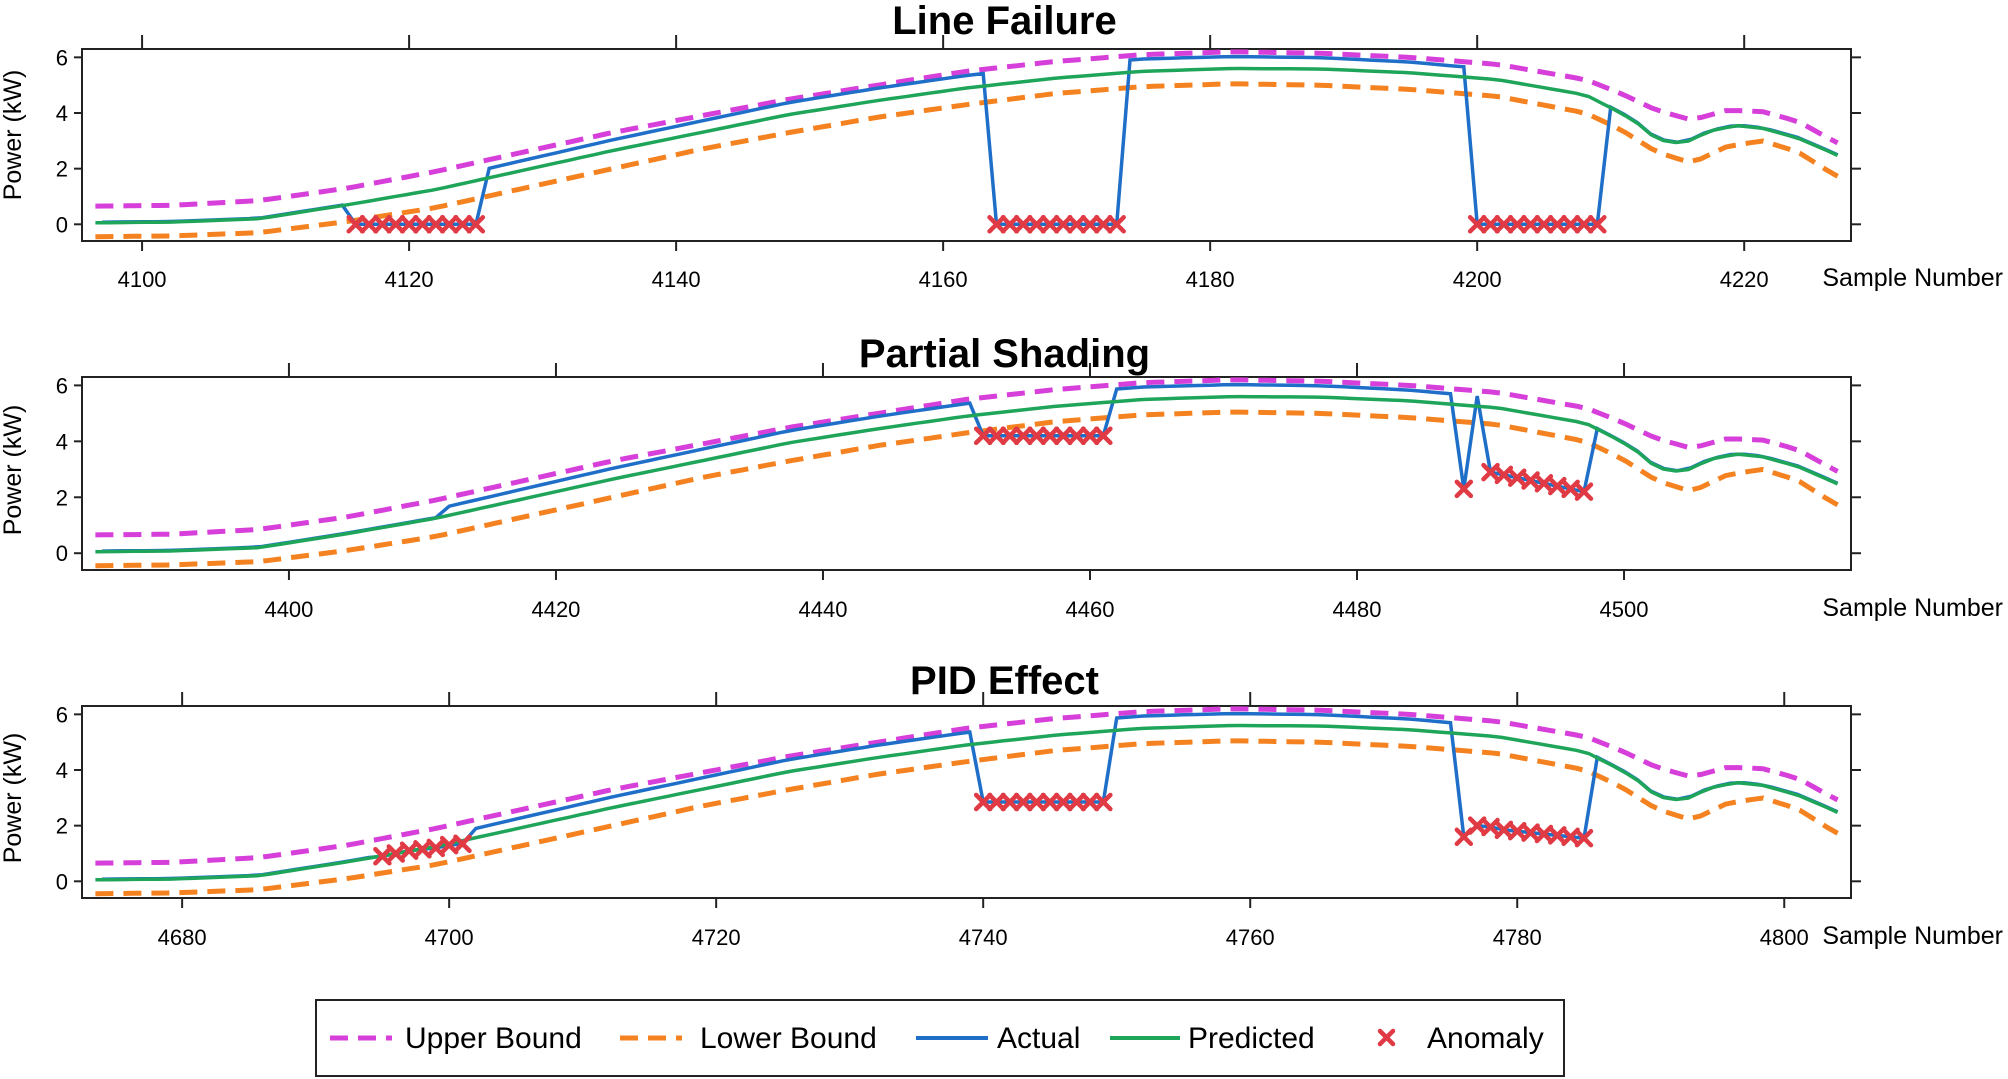  What do you see at coordinates (1251, 1038) in the screenshot?
I see `legend-label-predicted: Predicted` at bounding box center [1251, 1038].